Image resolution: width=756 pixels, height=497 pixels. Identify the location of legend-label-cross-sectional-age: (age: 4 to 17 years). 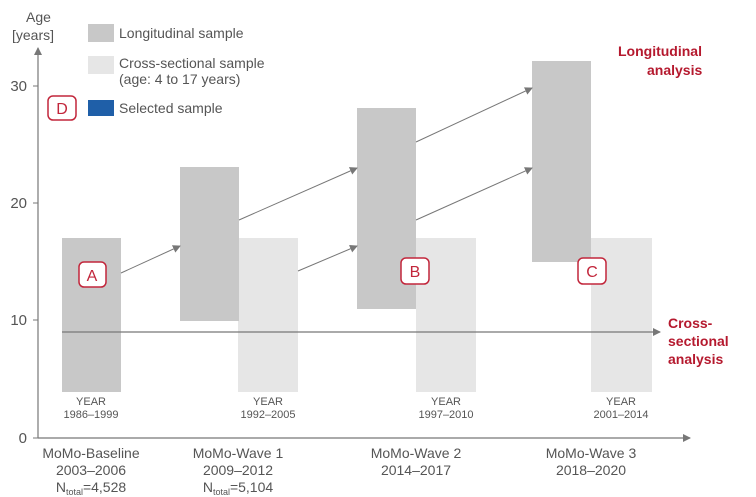
(179, 79).